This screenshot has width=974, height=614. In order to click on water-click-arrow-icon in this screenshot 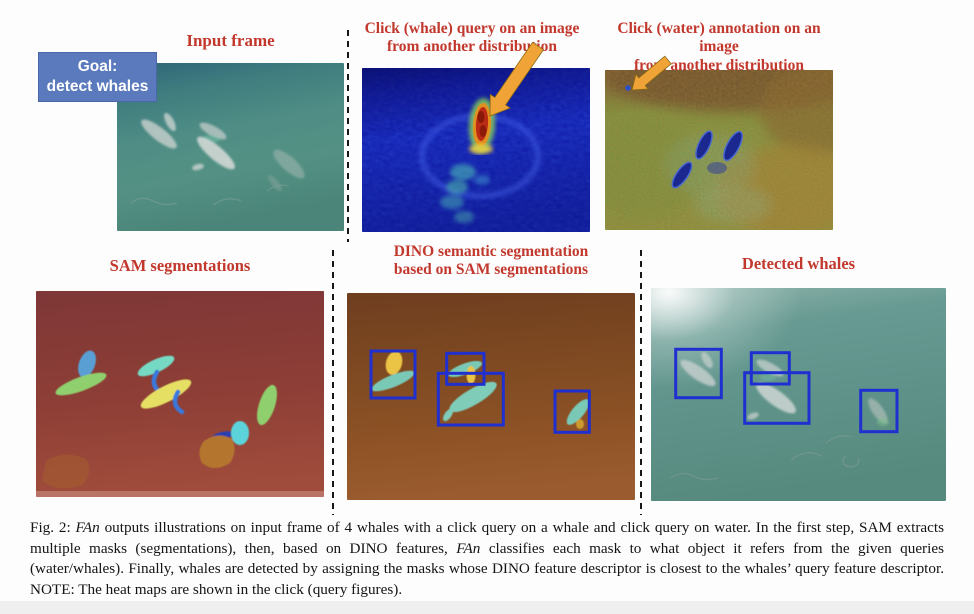, I will do `click(648, 73)`.